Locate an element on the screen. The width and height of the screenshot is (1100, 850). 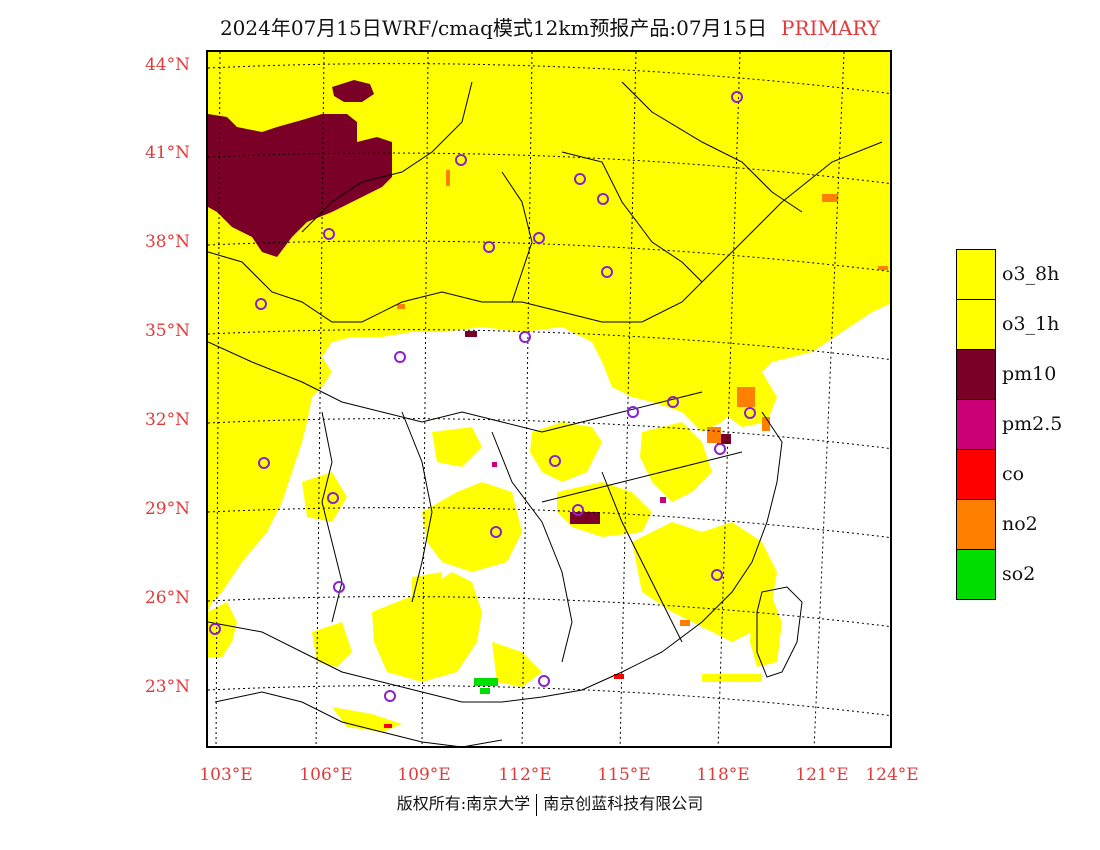
legend-label-o3-1h: o3_1h is located at coordinates (1031, 324).